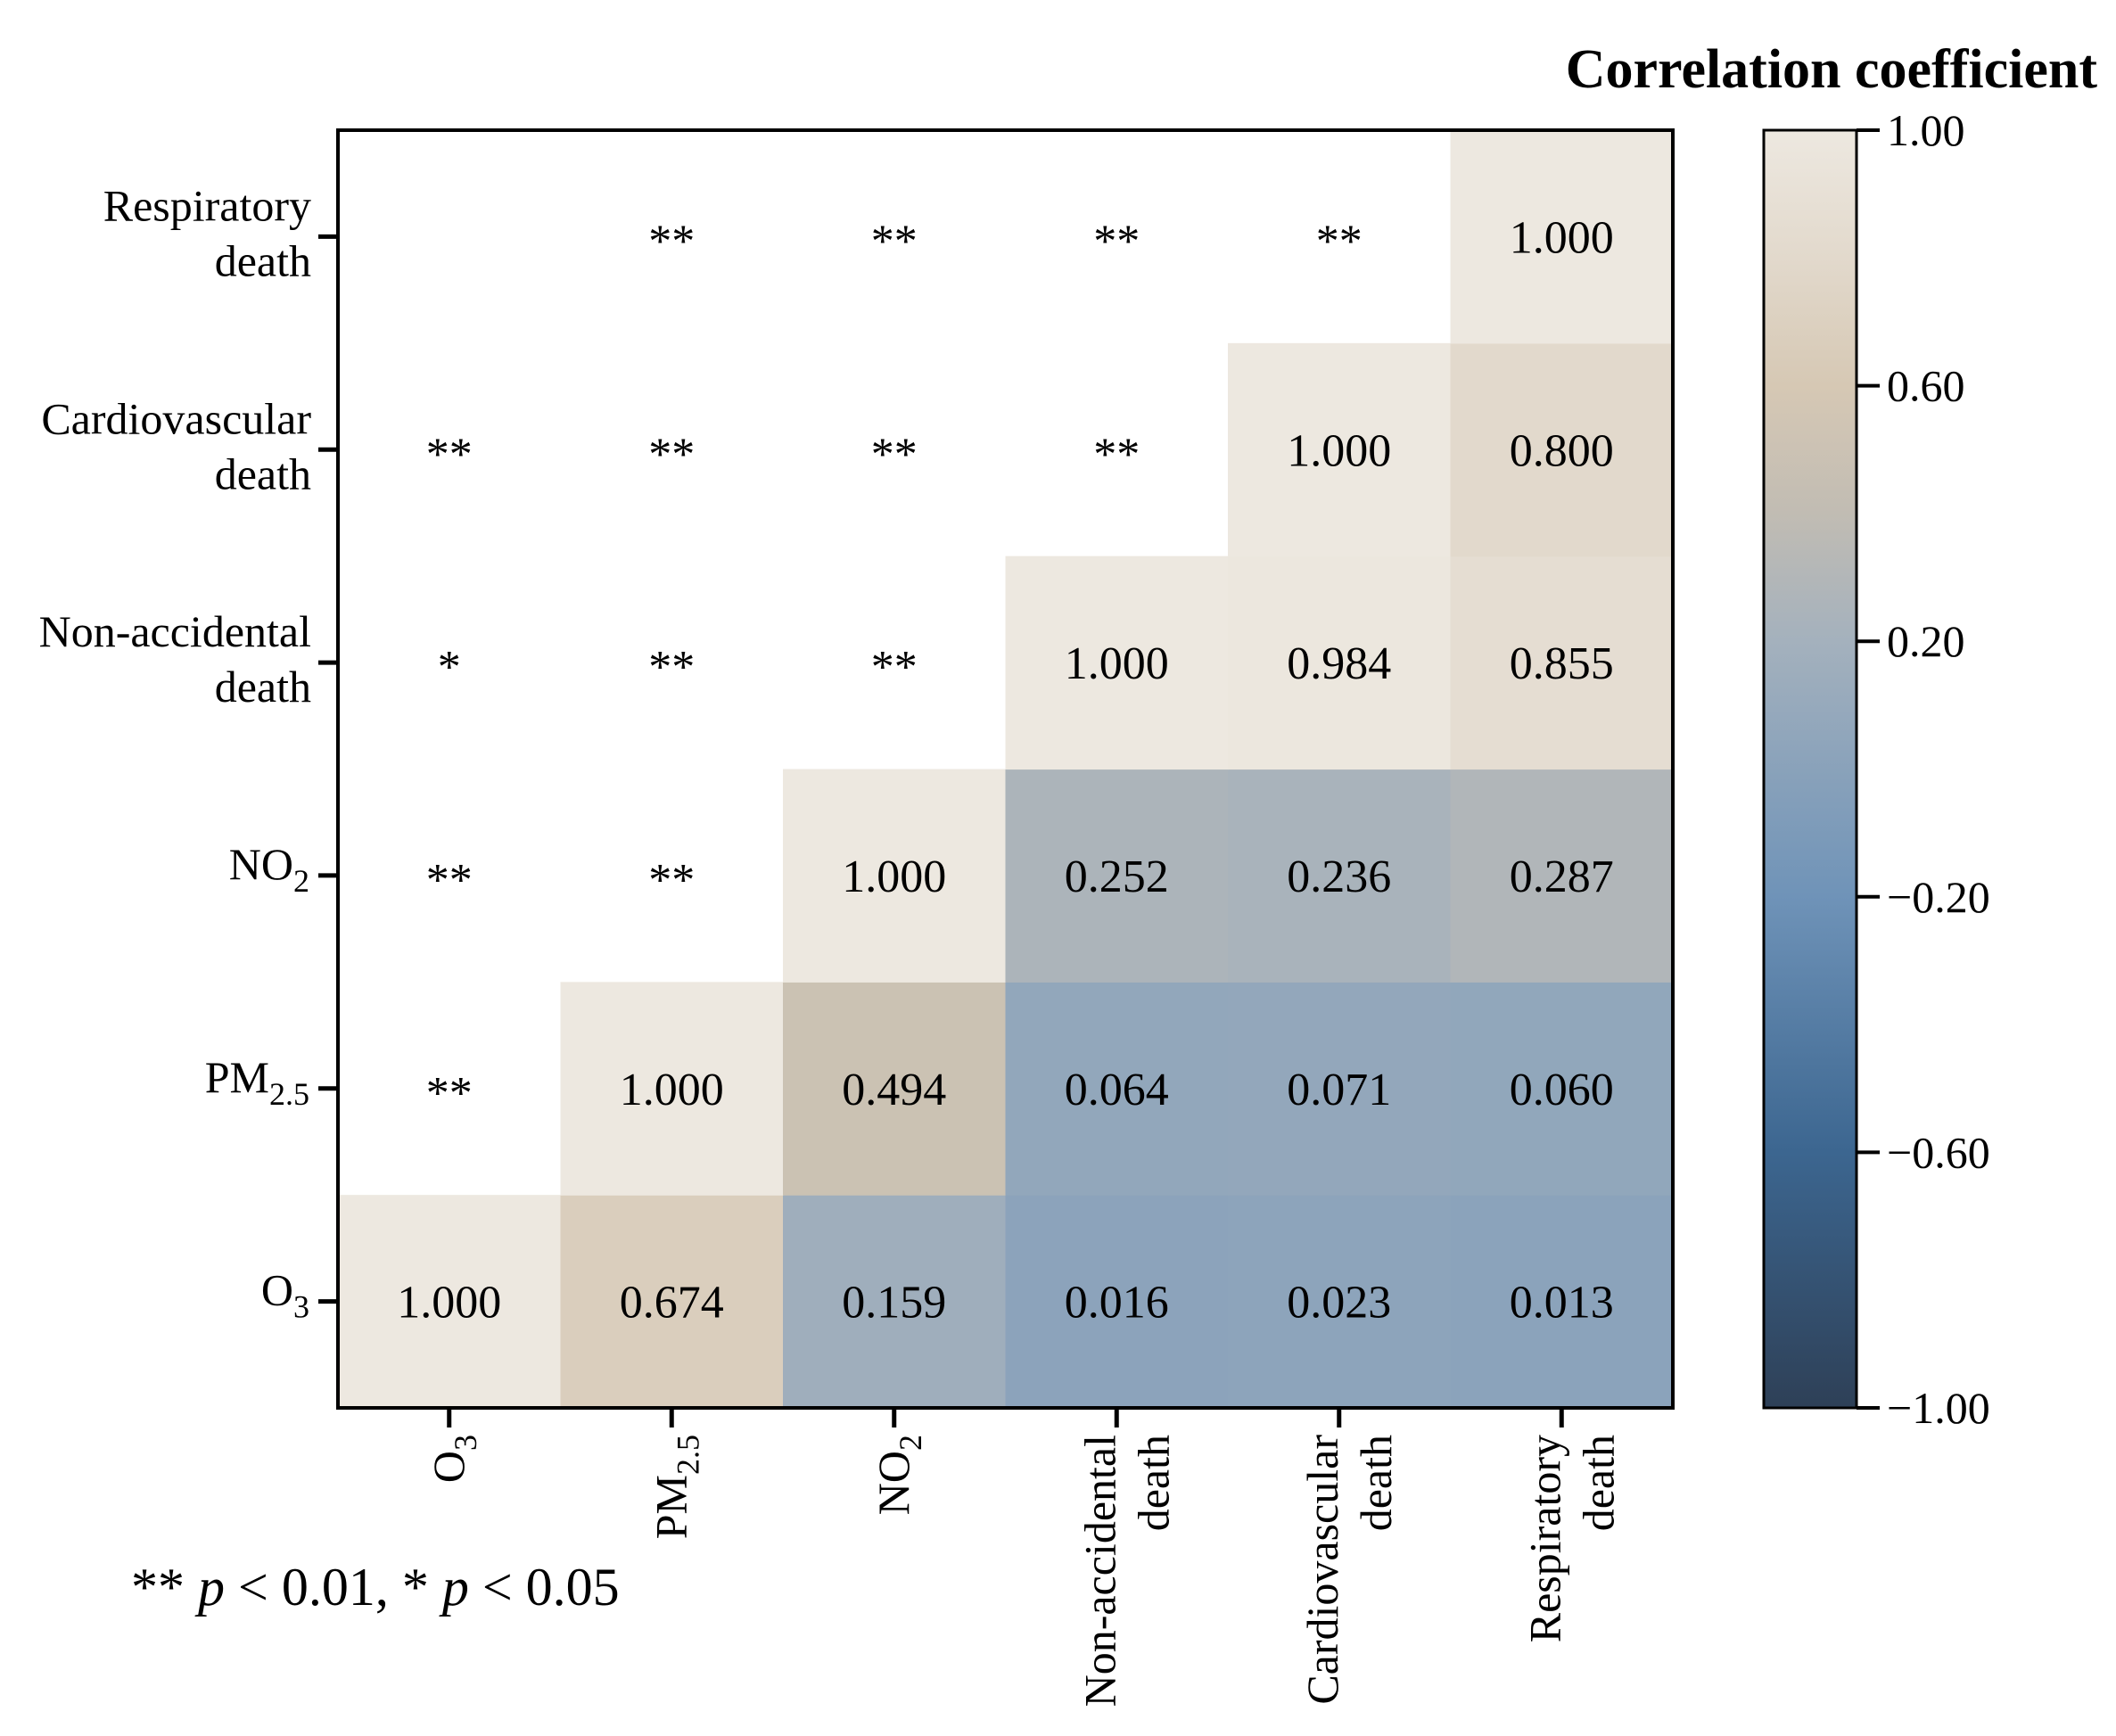 The width and height of the screenshot is (2116, 1736). I want to click on significance-footnote: ** p < 0.01, * p < 0.05, so click(376, 1588).